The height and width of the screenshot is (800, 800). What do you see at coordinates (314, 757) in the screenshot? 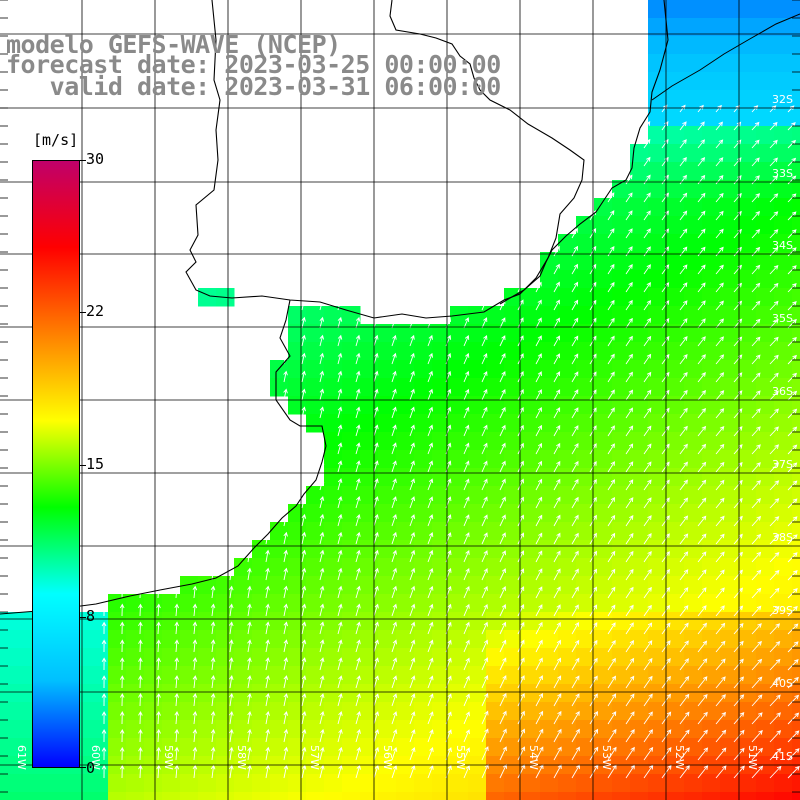
I see `lon-label: 57W` at bounding box center [314, 757].